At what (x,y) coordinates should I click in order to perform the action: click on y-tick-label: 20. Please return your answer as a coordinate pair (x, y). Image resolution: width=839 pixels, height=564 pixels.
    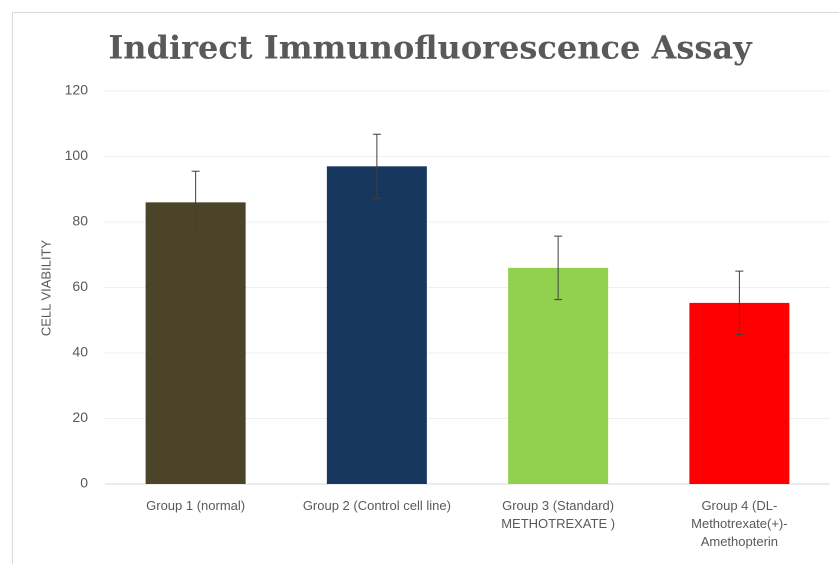
    Looking at the image, I should click on (80, 417).